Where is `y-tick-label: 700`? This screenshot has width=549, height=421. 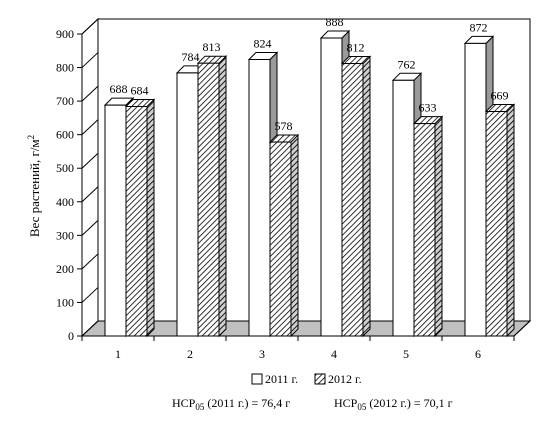 y-tick-label: 700 is located at coordinates (65, 101).